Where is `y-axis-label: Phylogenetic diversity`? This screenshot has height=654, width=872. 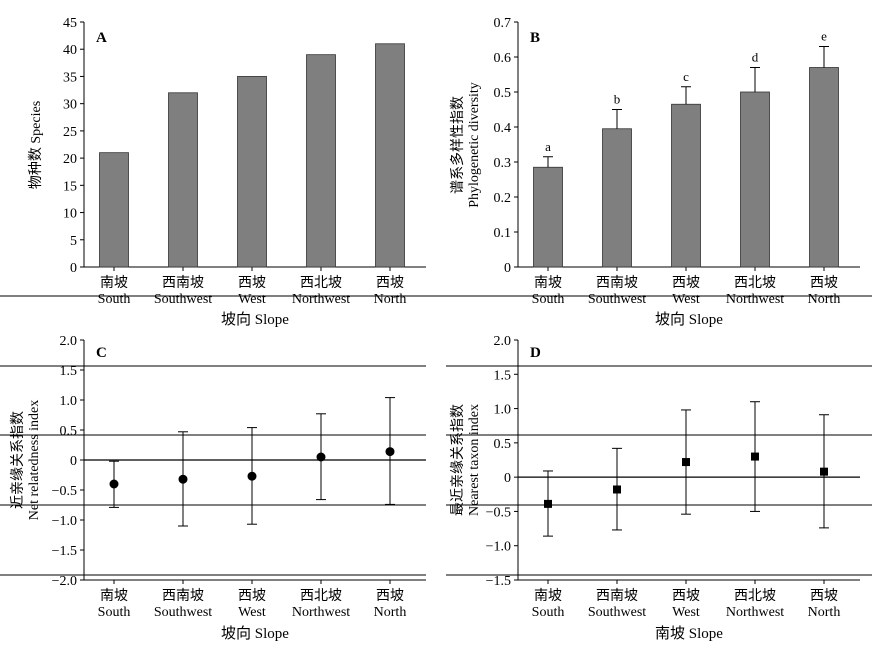
y-axis-label: Phylogenetic diversity is located at coordinates (474, 145).